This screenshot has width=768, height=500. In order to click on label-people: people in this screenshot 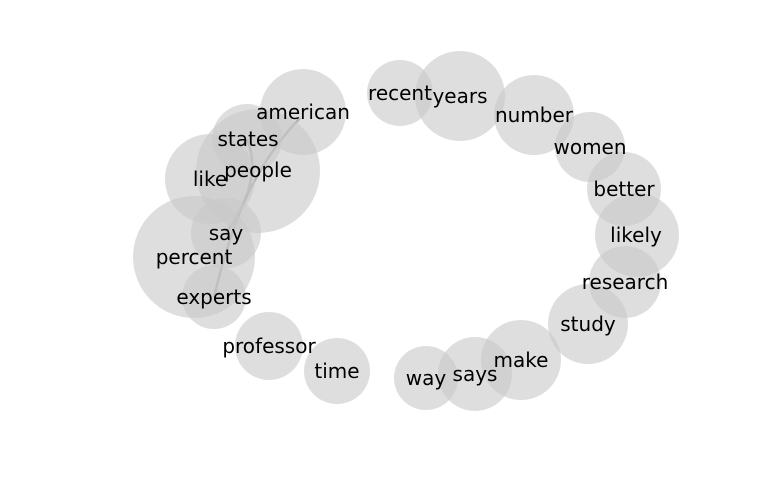, I will do `click(258, 170)`.